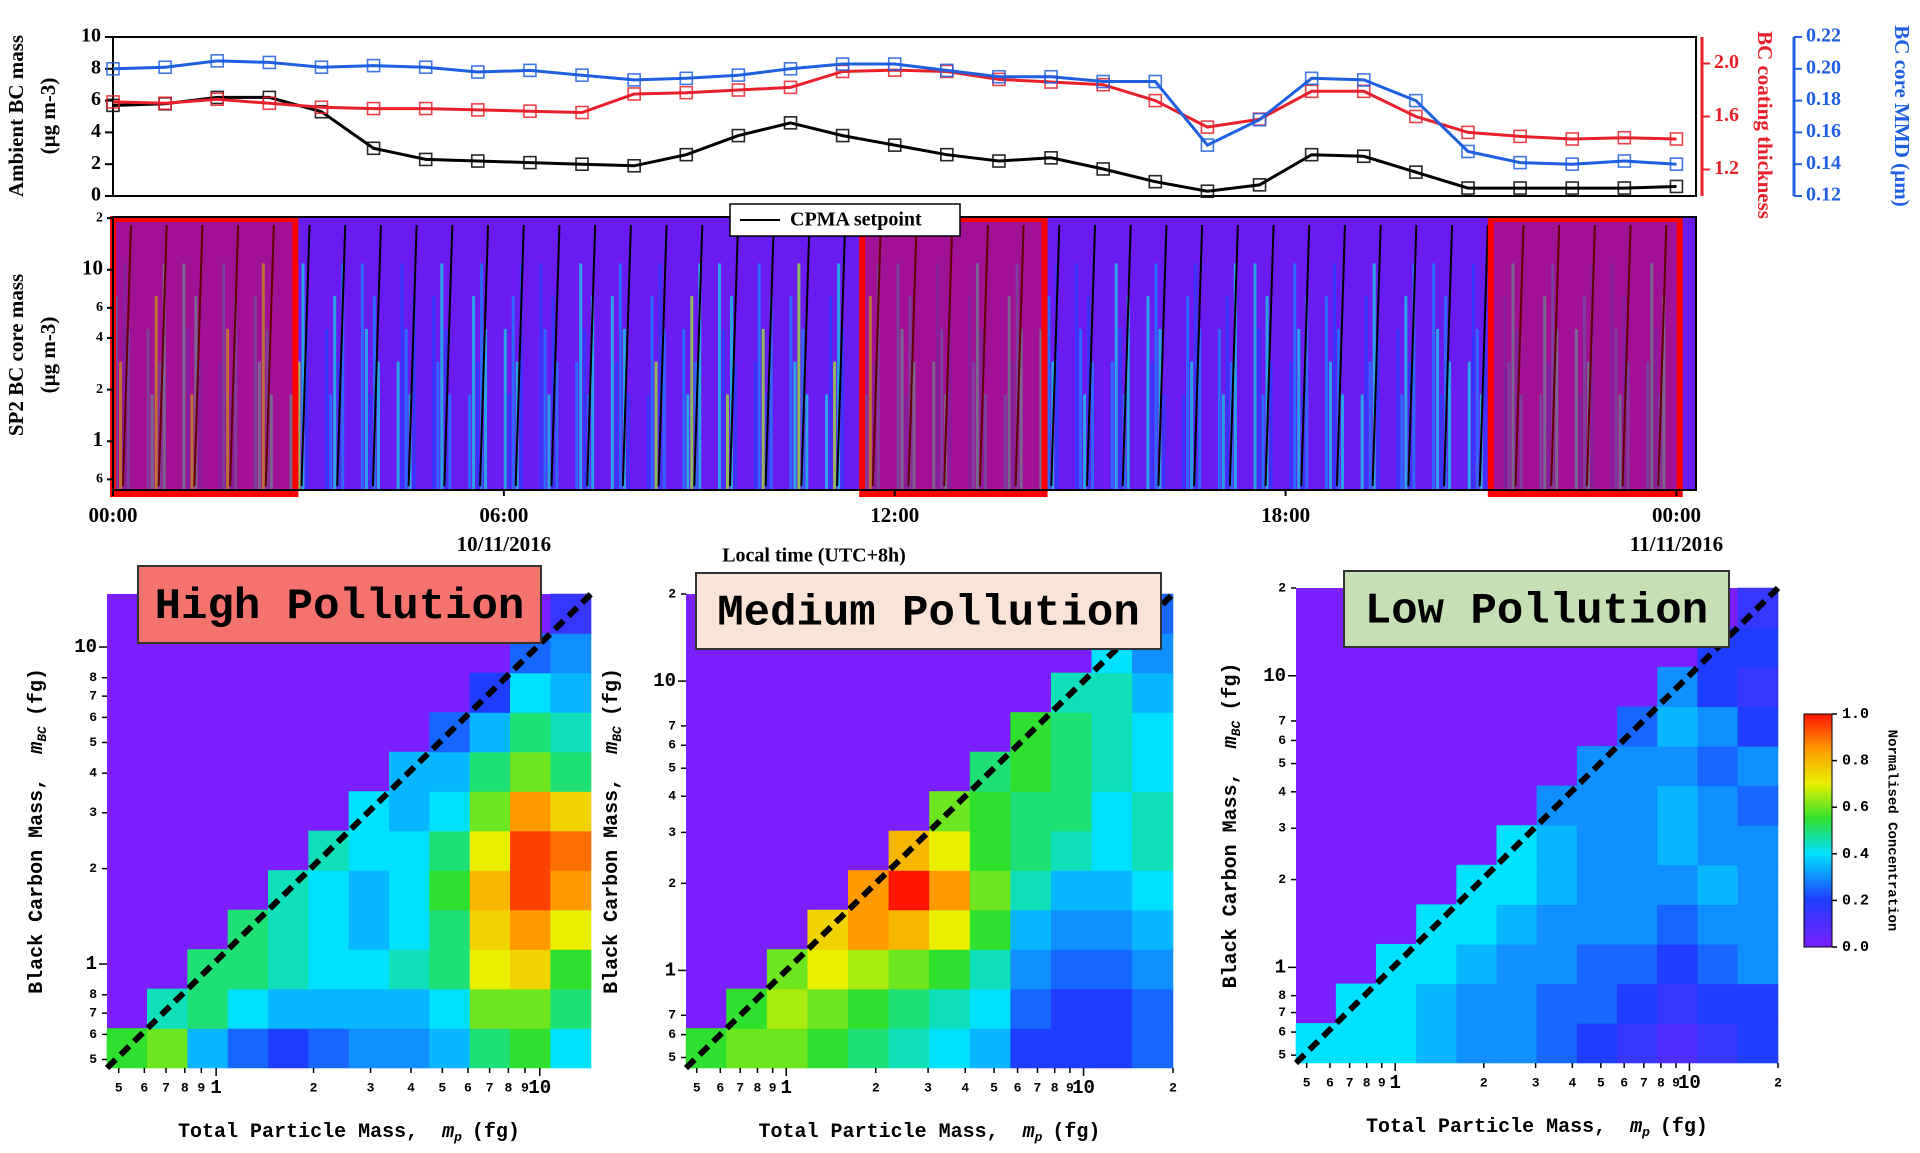 The width and height of the screenshot is (1920, 1153). What do you see at coordinates (1855, 854) in the screenshot?
I see `colorbar-tick-label: 0.4` at bounding box center [1855, 854].